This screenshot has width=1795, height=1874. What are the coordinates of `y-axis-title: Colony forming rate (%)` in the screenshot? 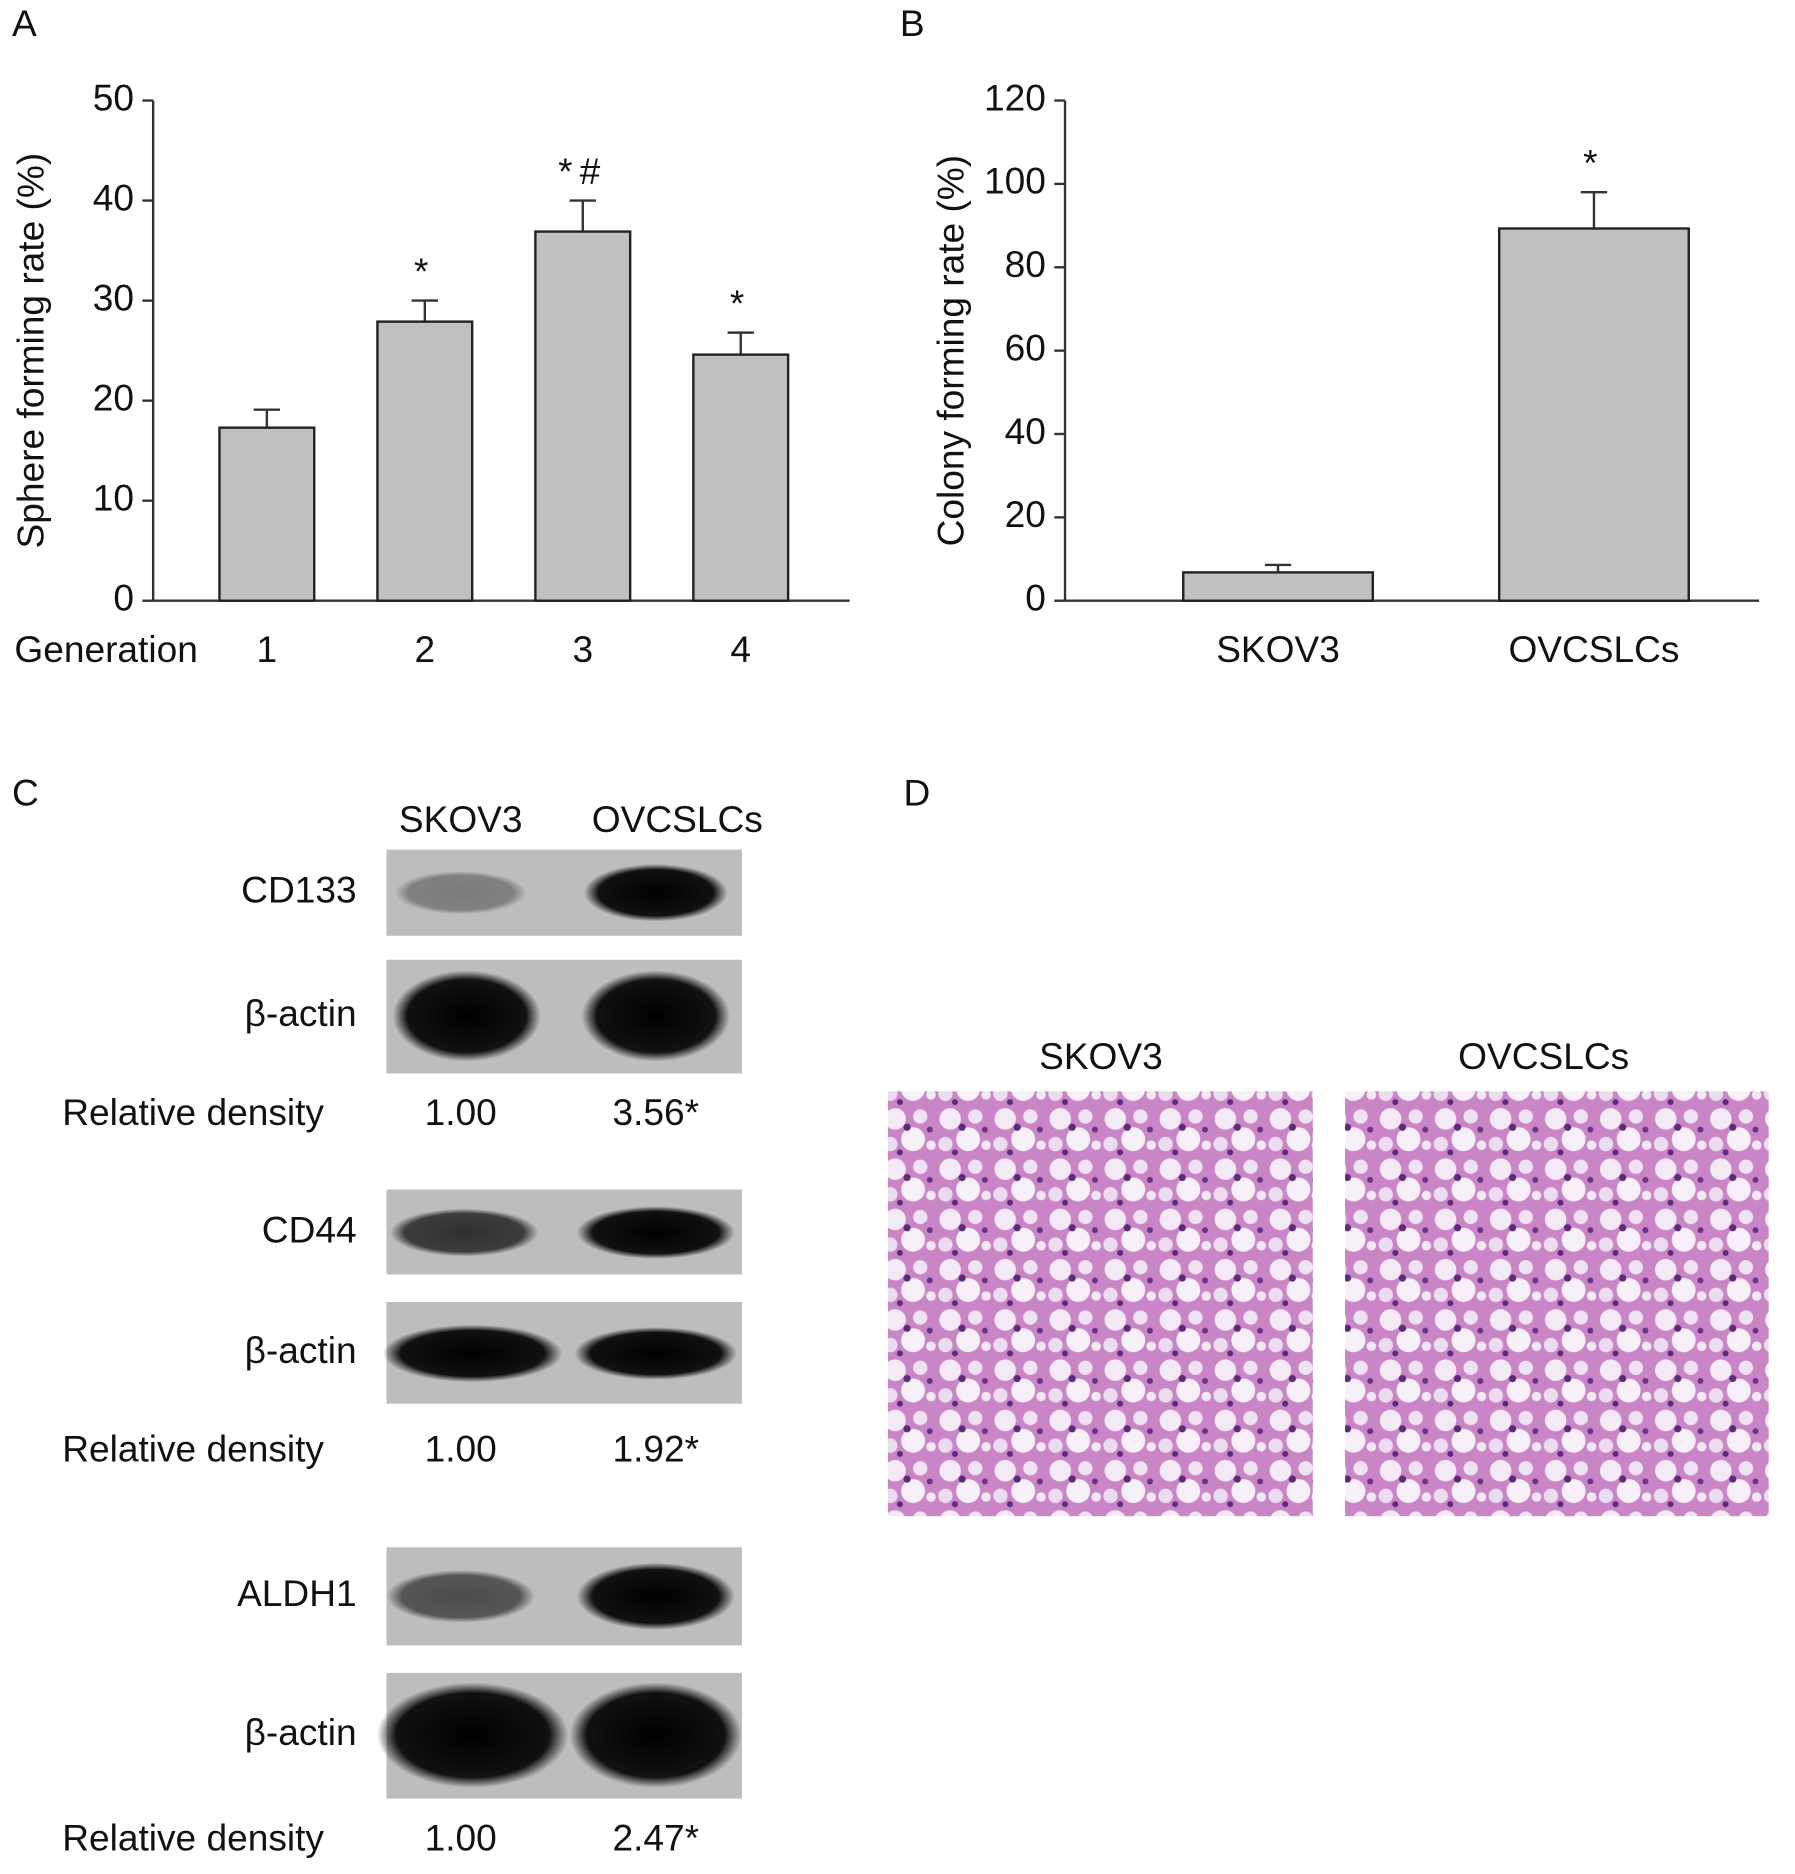 It's located at (951, 351).